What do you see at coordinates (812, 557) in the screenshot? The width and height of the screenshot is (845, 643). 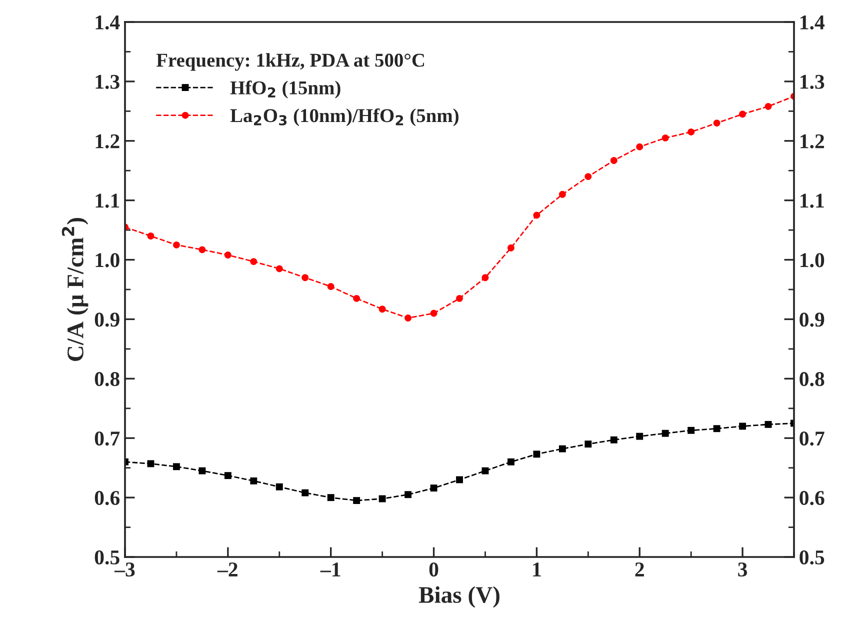 I see `y2-tick-label: 0.5` at bounding box center [812, 557].